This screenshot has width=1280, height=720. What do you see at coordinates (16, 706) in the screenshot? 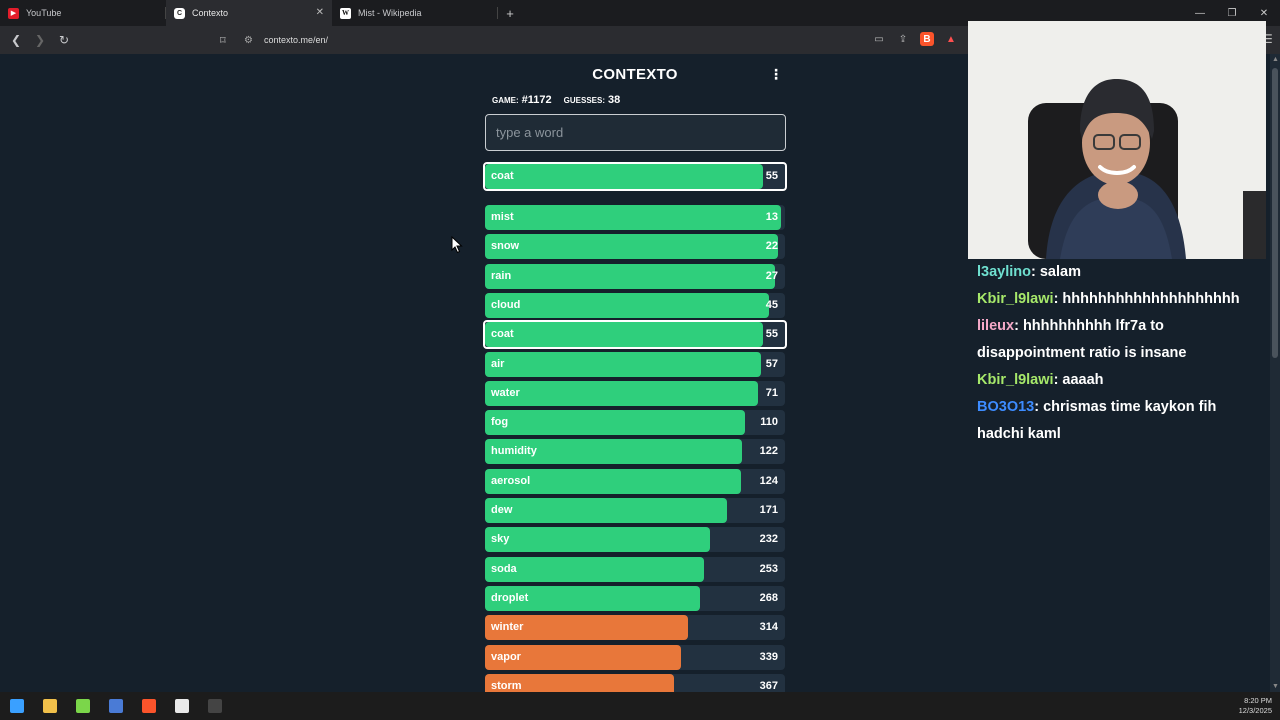
I see `windows-start-icon` at bounding box center [16, 706].